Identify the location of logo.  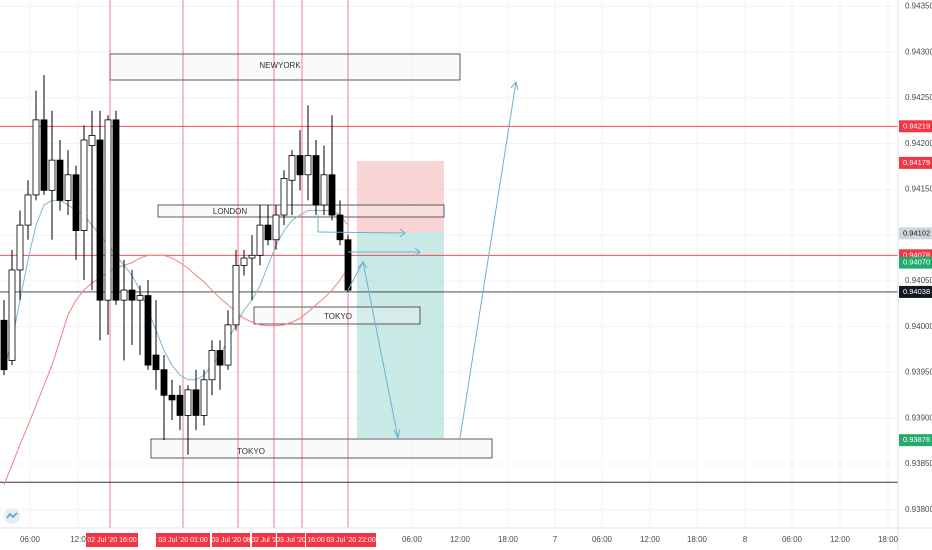
(12, 516).